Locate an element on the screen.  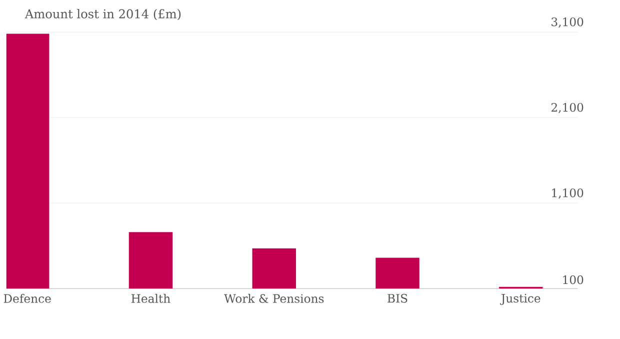
y-tick-label: 3,100 is located at coordinates (568, 22).